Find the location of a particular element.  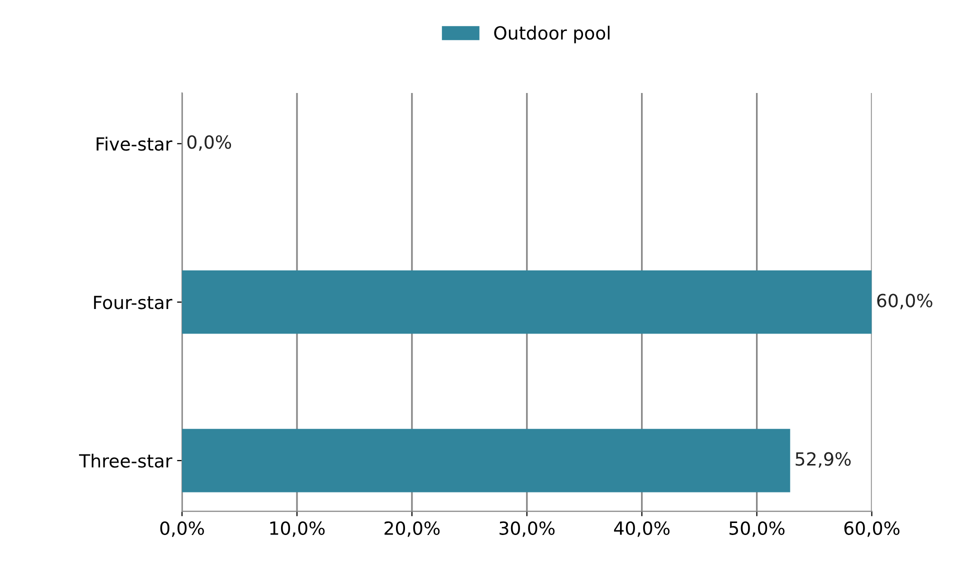

y-tick-label: Four-star is located at coordinates (133, 303).